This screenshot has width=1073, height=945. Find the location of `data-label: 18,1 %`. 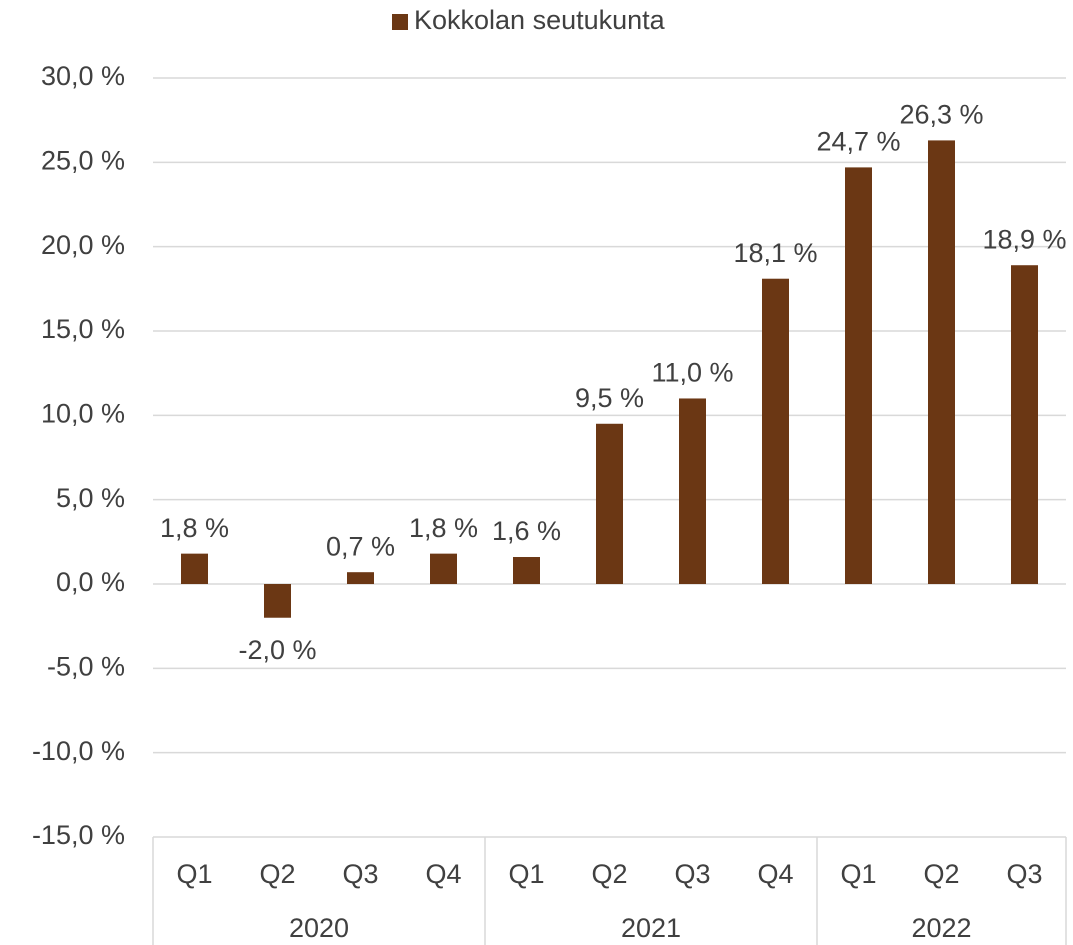

data-label: 18,1 % is located at coordinates (775, 253).